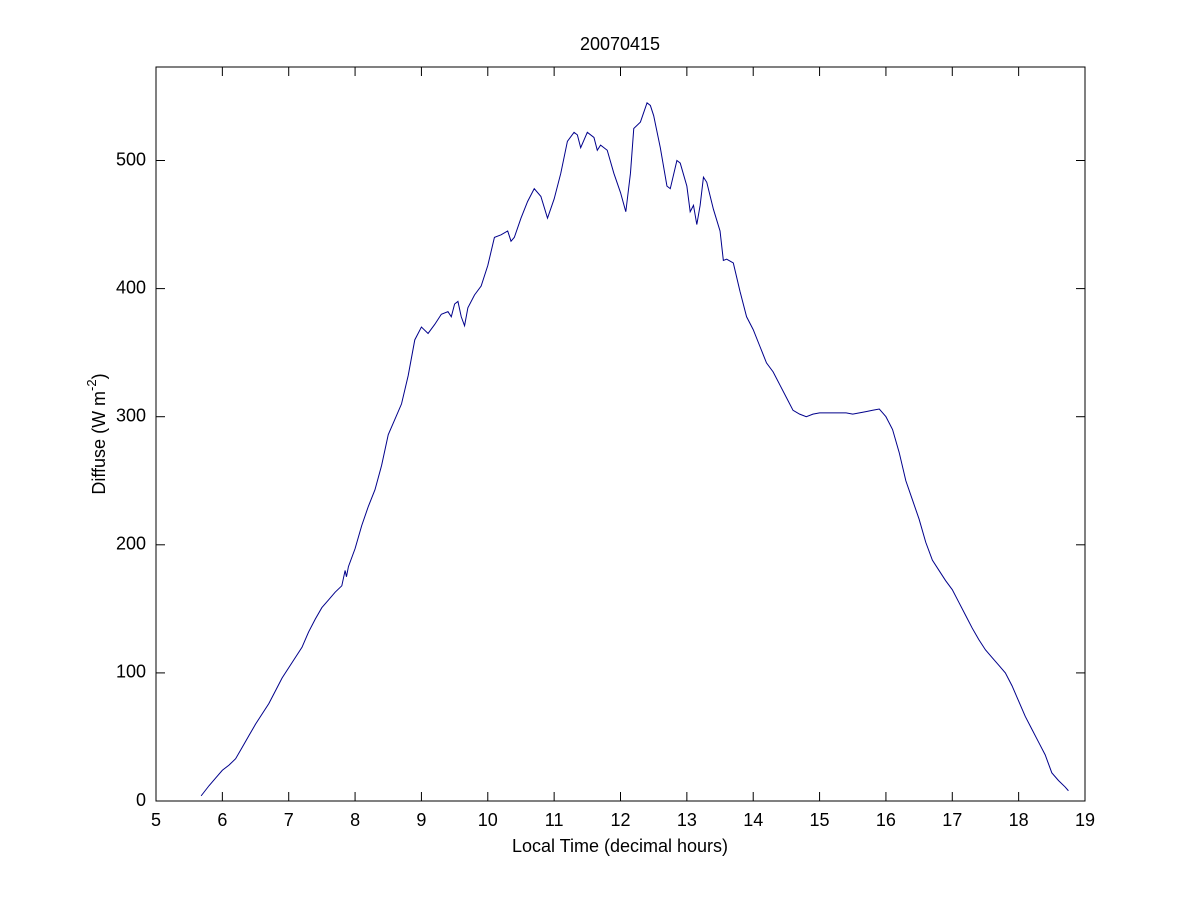 The height and width of the screenshot is (900, 1200). I want to click on x-tick-label: 6, so click(222, 820).